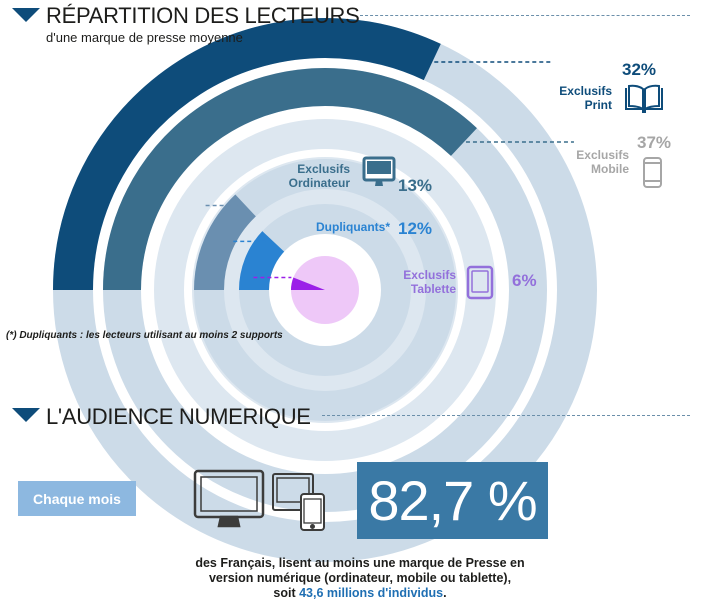 The width and height of the screenshot is (702, 606). What do you see at coordinates (144, 37) in the screenshot?
I see `section1-subtitle: d'une marque de presse moyenne` at bounding box center [144, 37].